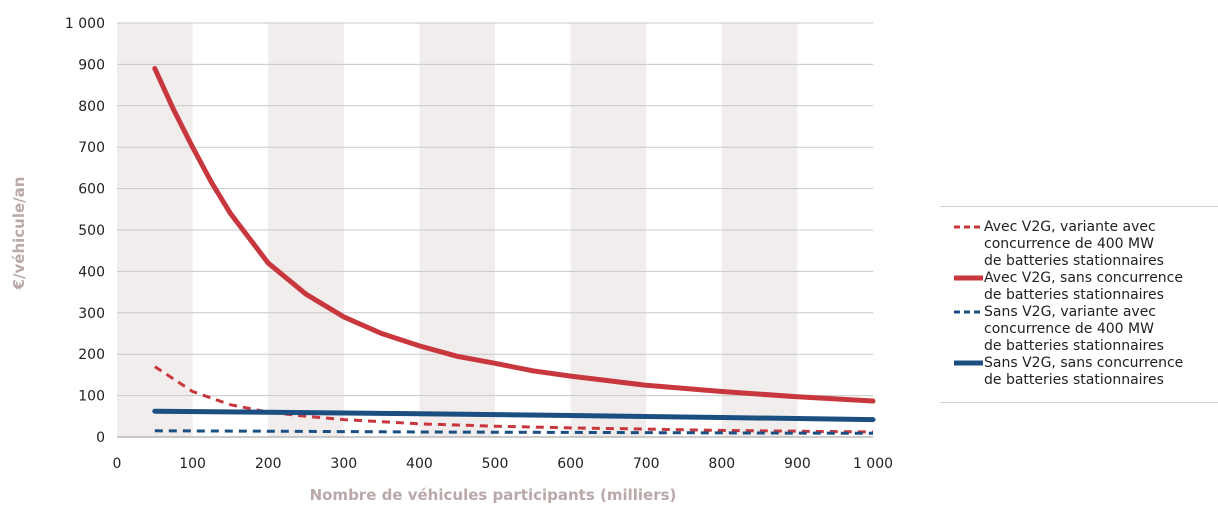 Image resolution: width=1218 pixels, height=514 pixels. Describe the element at coordinates (968, 363) in the screenshot. I see `legend-swatch-solid-blue` at that location.